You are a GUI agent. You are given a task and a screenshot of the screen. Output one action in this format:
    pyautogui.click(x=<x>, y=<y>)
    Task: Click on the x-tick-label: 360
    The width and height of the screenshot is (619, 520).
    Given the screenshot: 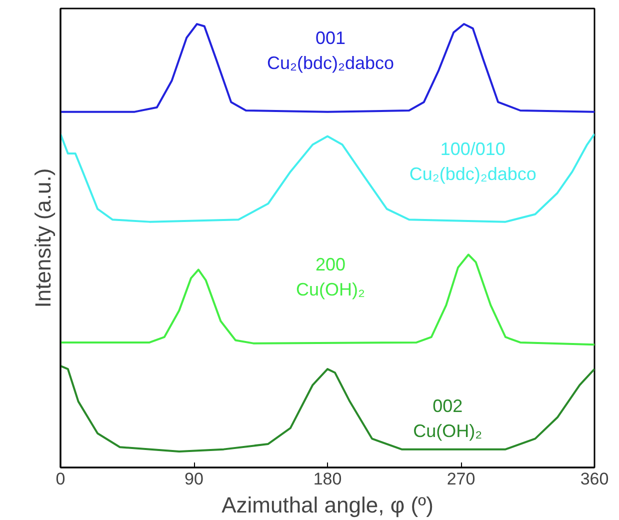 What is the action you would take?
    pyautogui.click(x=594, y=479)
    